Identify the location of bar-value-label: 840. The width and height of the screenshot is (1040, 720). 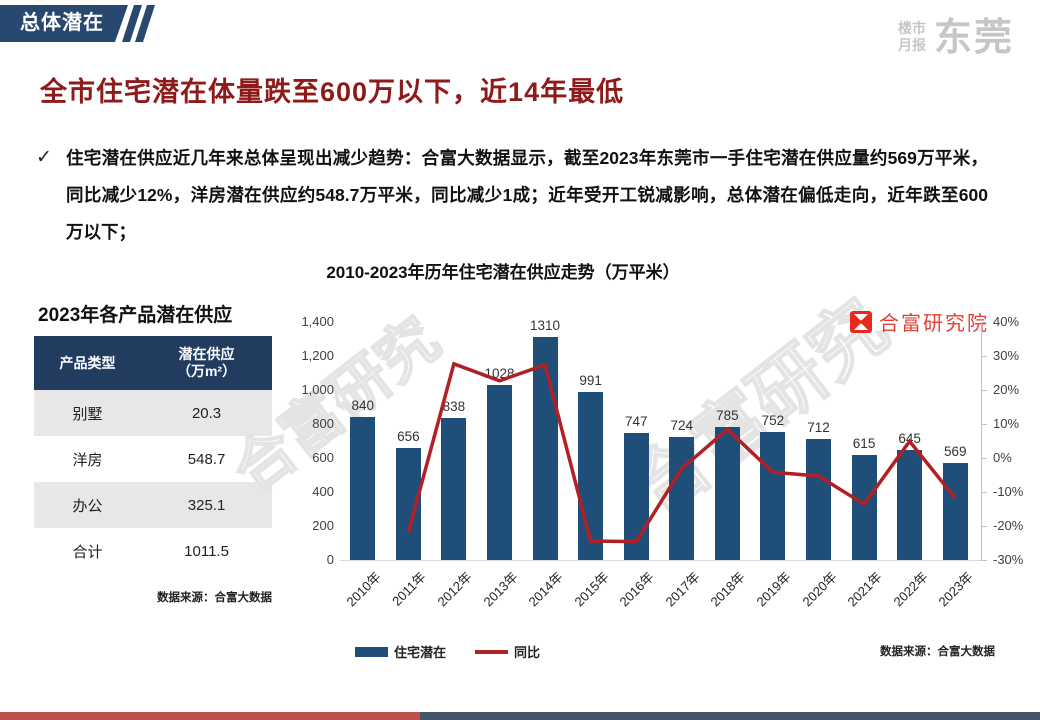
(363, 406).